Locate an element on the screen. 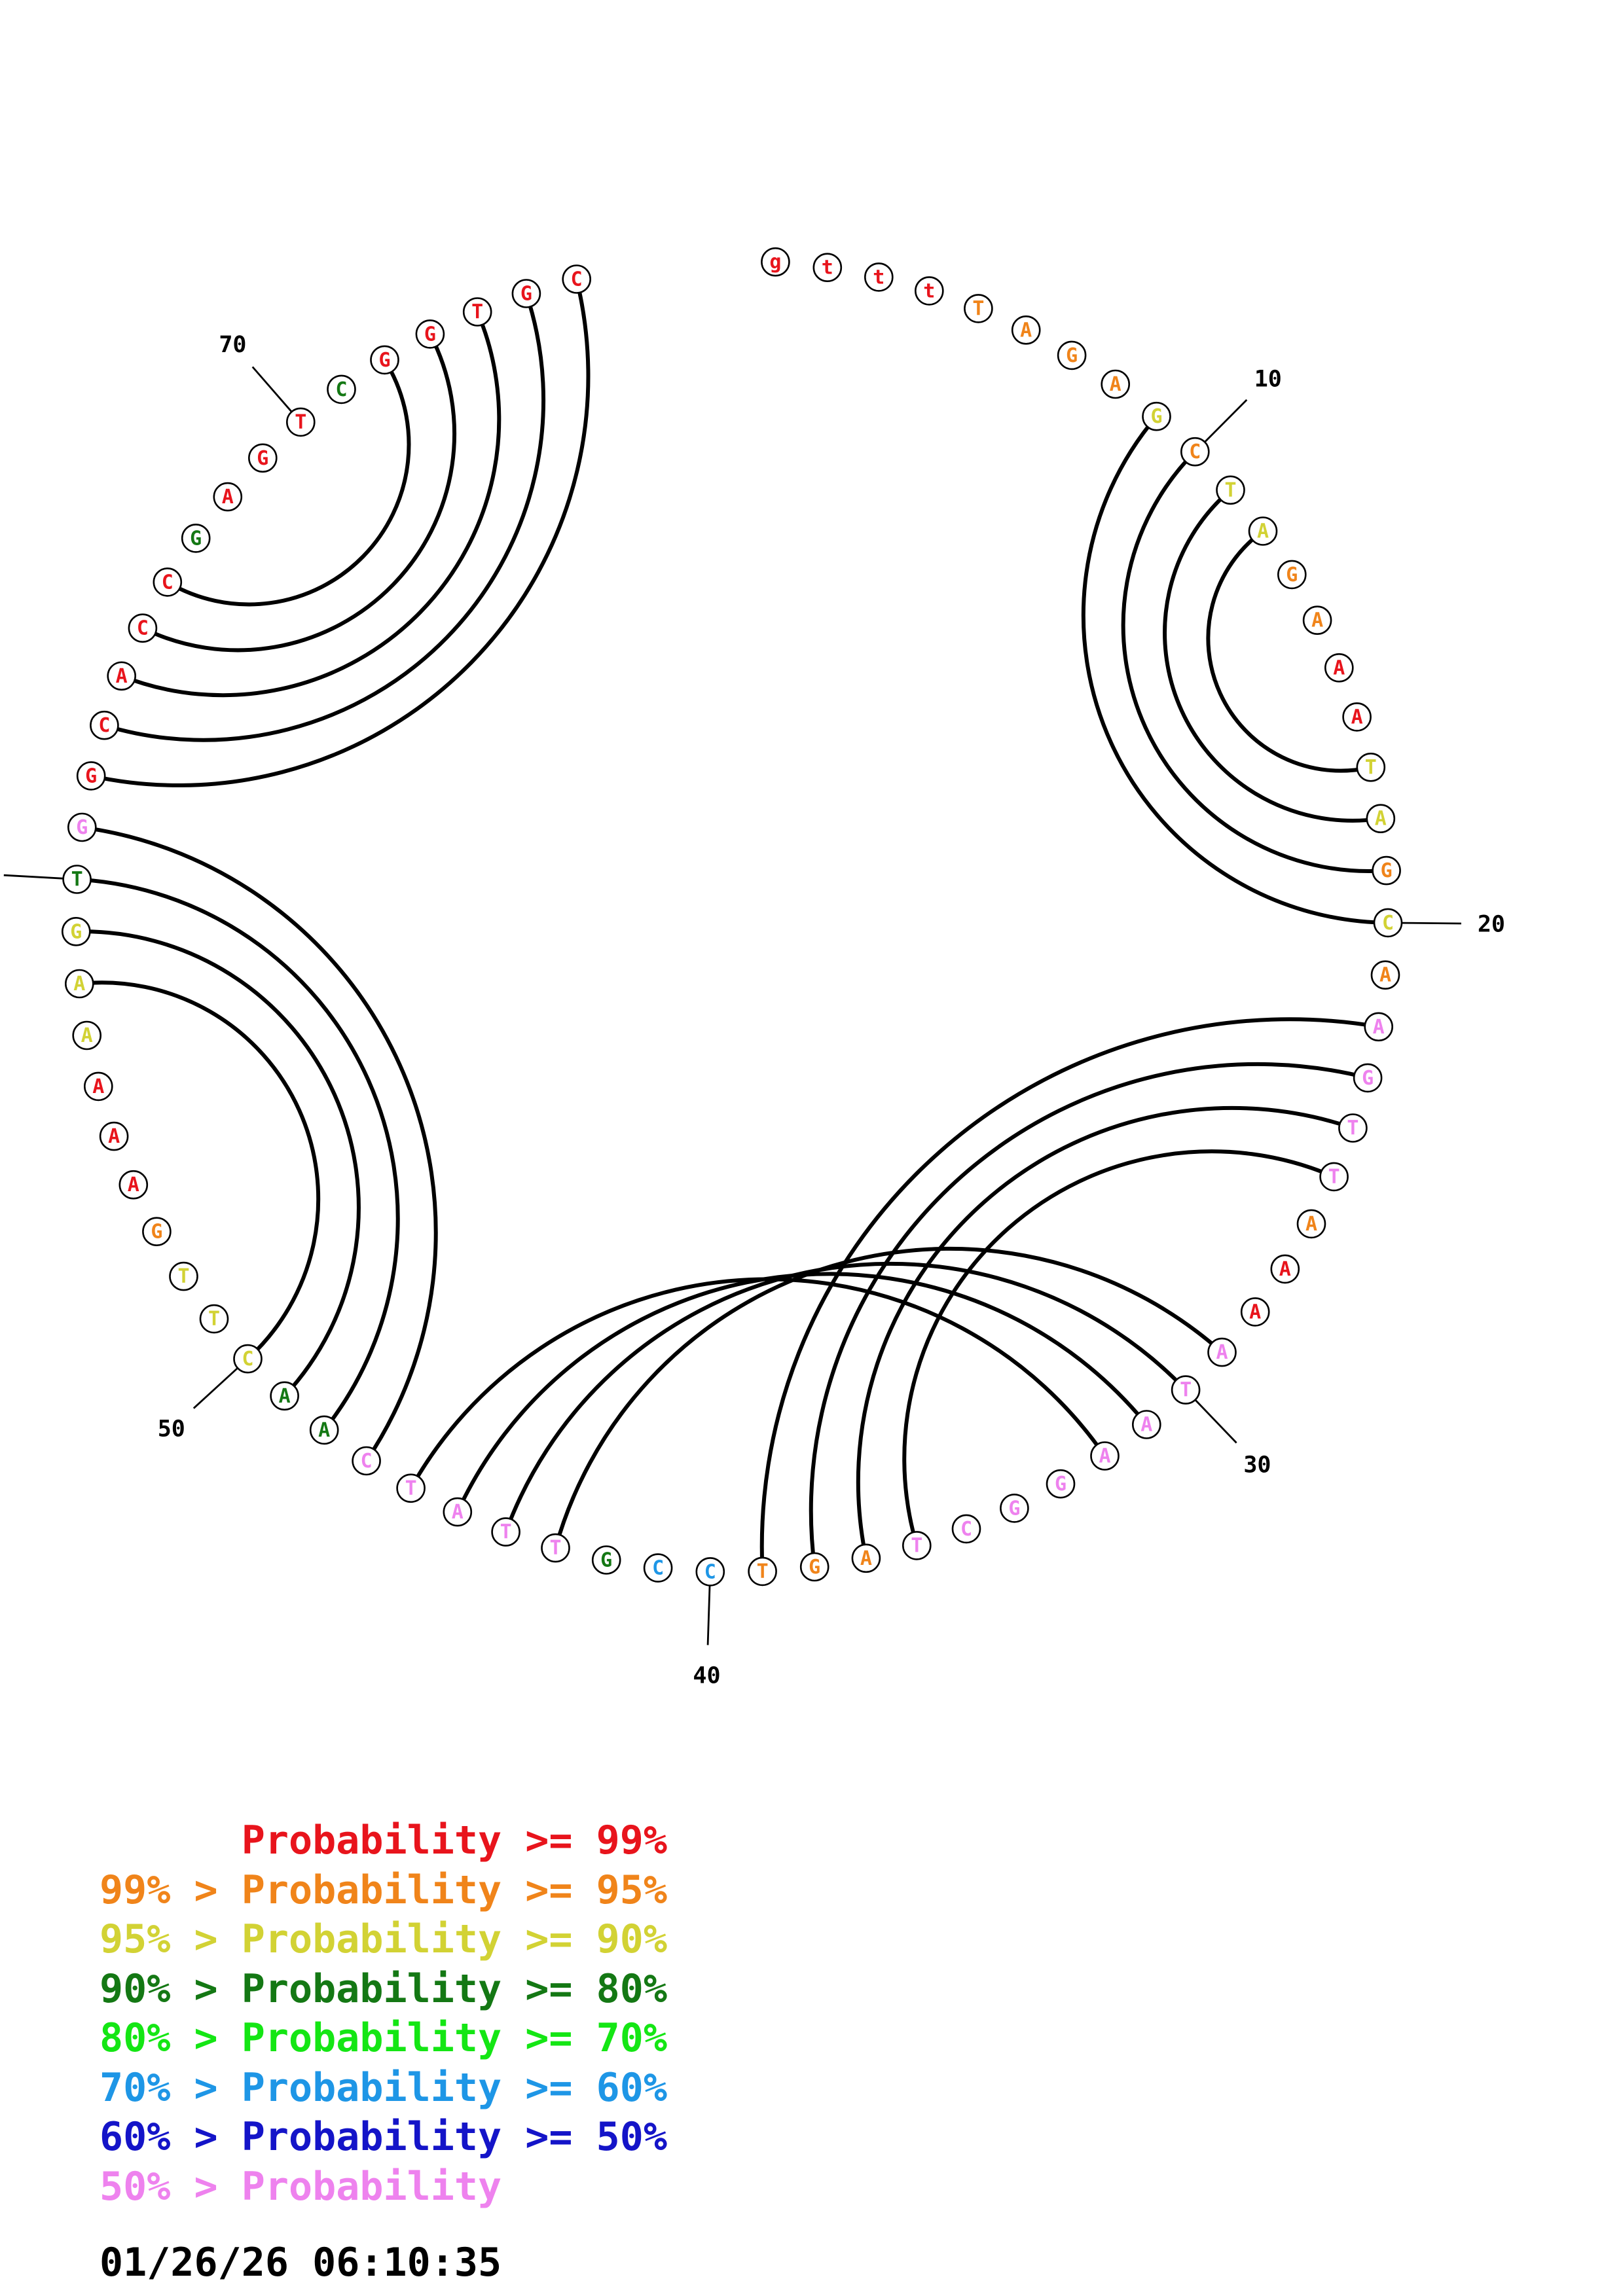  legend-label: 80% > Probability >= 70% is located at coordinates (383, 2038).